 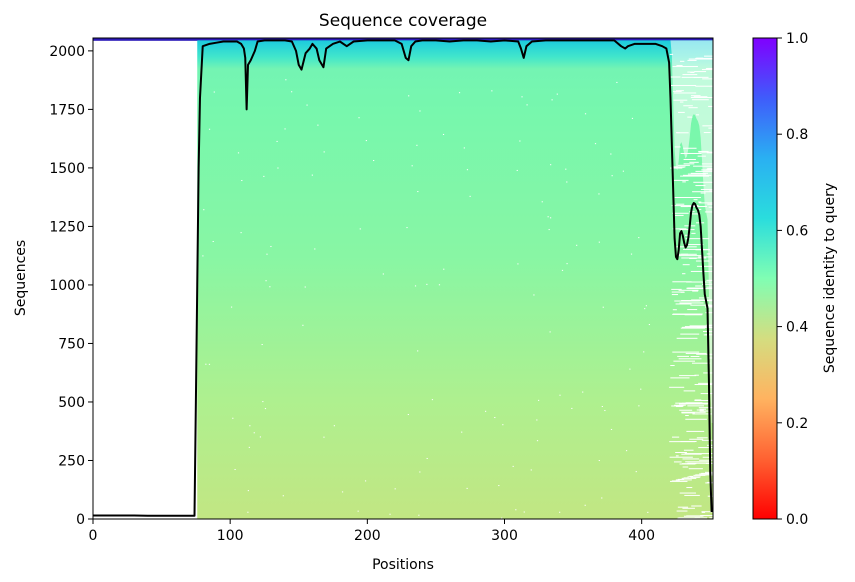 What do you see at coordinates (641, 536) in the screenshot?
I see `x-tick-label: 400` at bounding box center [641, 536].